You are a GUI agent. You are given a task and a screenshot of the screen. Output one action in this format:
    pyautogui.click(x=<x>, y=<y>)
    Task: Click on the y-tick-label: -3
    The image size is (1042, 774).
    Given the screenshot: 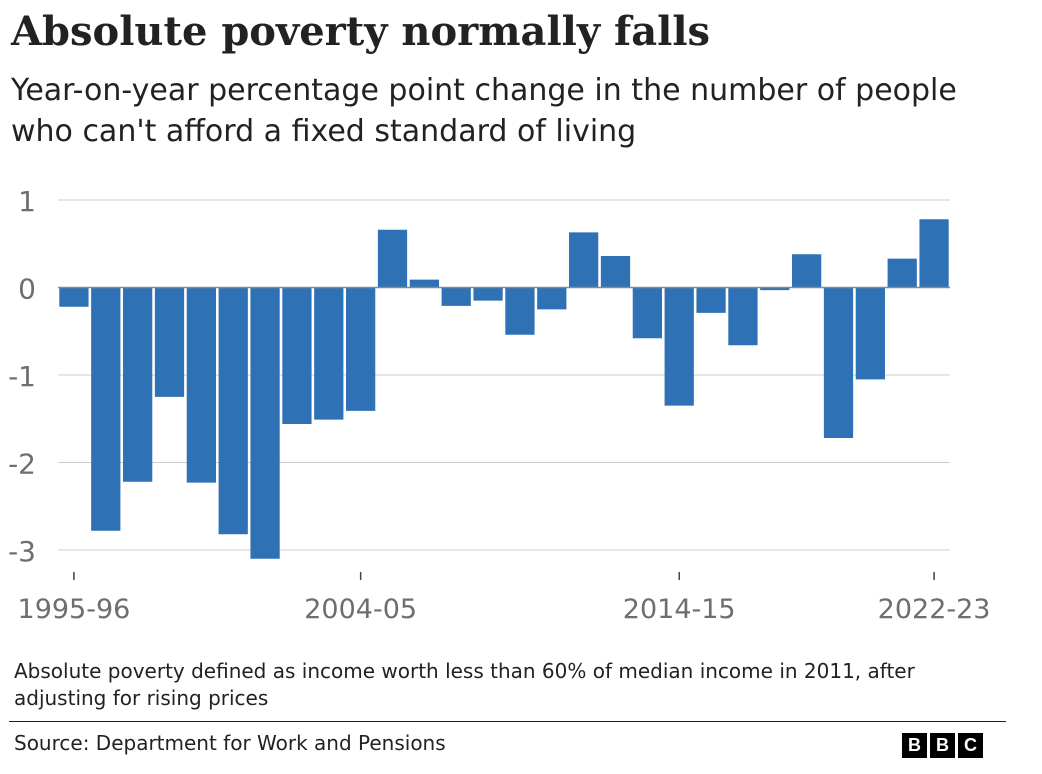 What is the action you would take?
    pyautogui.click(x=22, y=551)
    